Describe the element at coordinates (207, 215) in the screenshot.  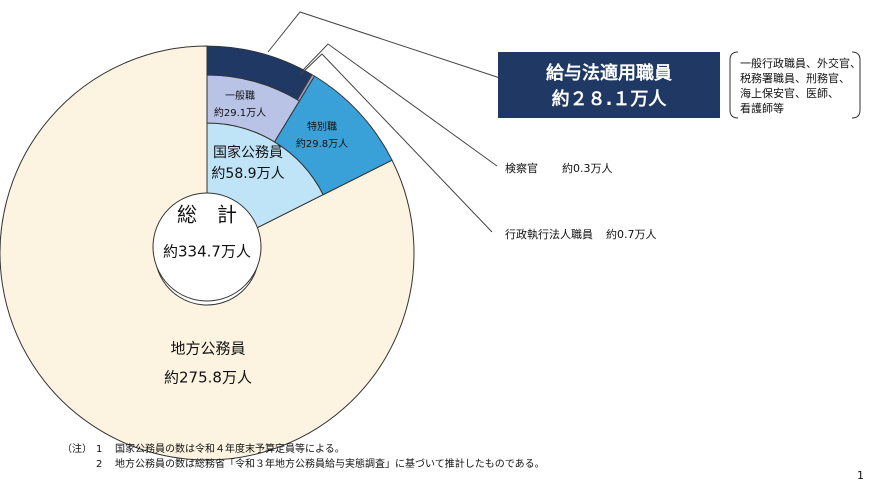
I see `total-label: 総 計` at that location.